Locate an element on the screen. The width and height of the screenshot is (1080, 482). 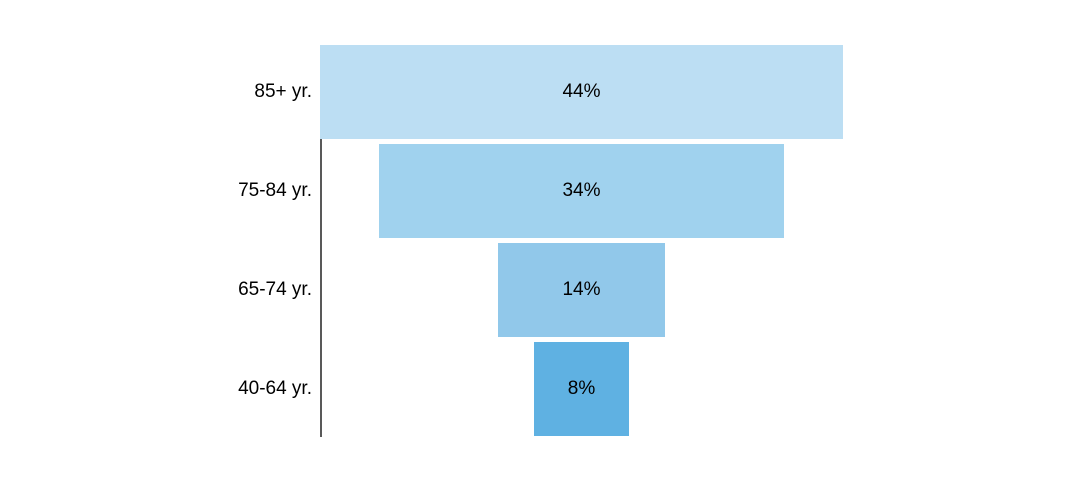
value-label: 44% is located at coordinates (581, 91).